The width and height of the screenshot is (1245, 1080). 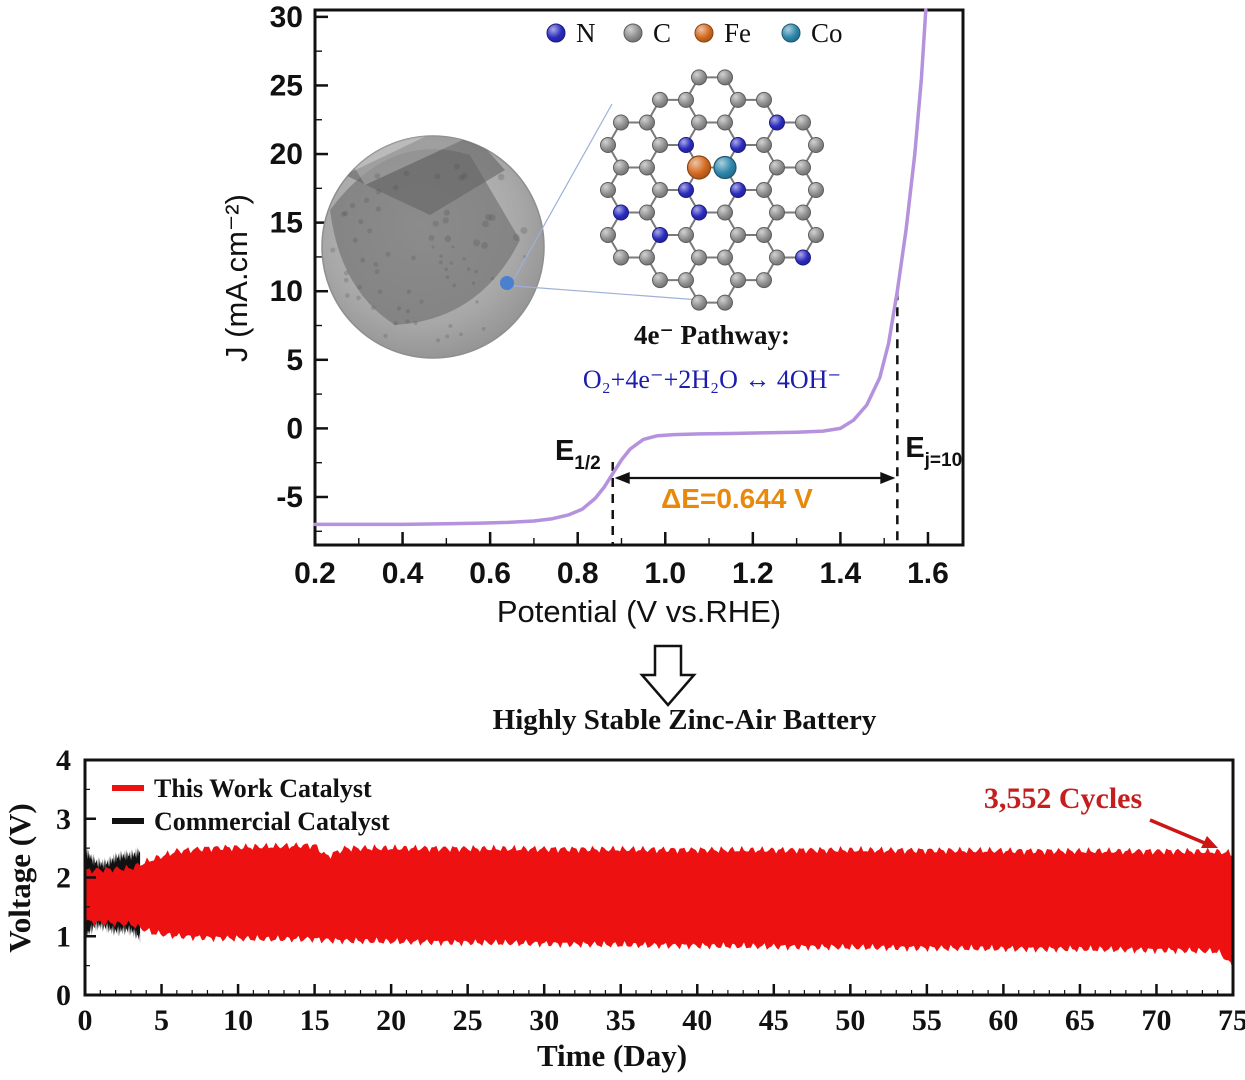 What do you see at coordinates (662, 33) in the screenshot?
I see `legend-label-c: C` at bounding box center [662, 33].